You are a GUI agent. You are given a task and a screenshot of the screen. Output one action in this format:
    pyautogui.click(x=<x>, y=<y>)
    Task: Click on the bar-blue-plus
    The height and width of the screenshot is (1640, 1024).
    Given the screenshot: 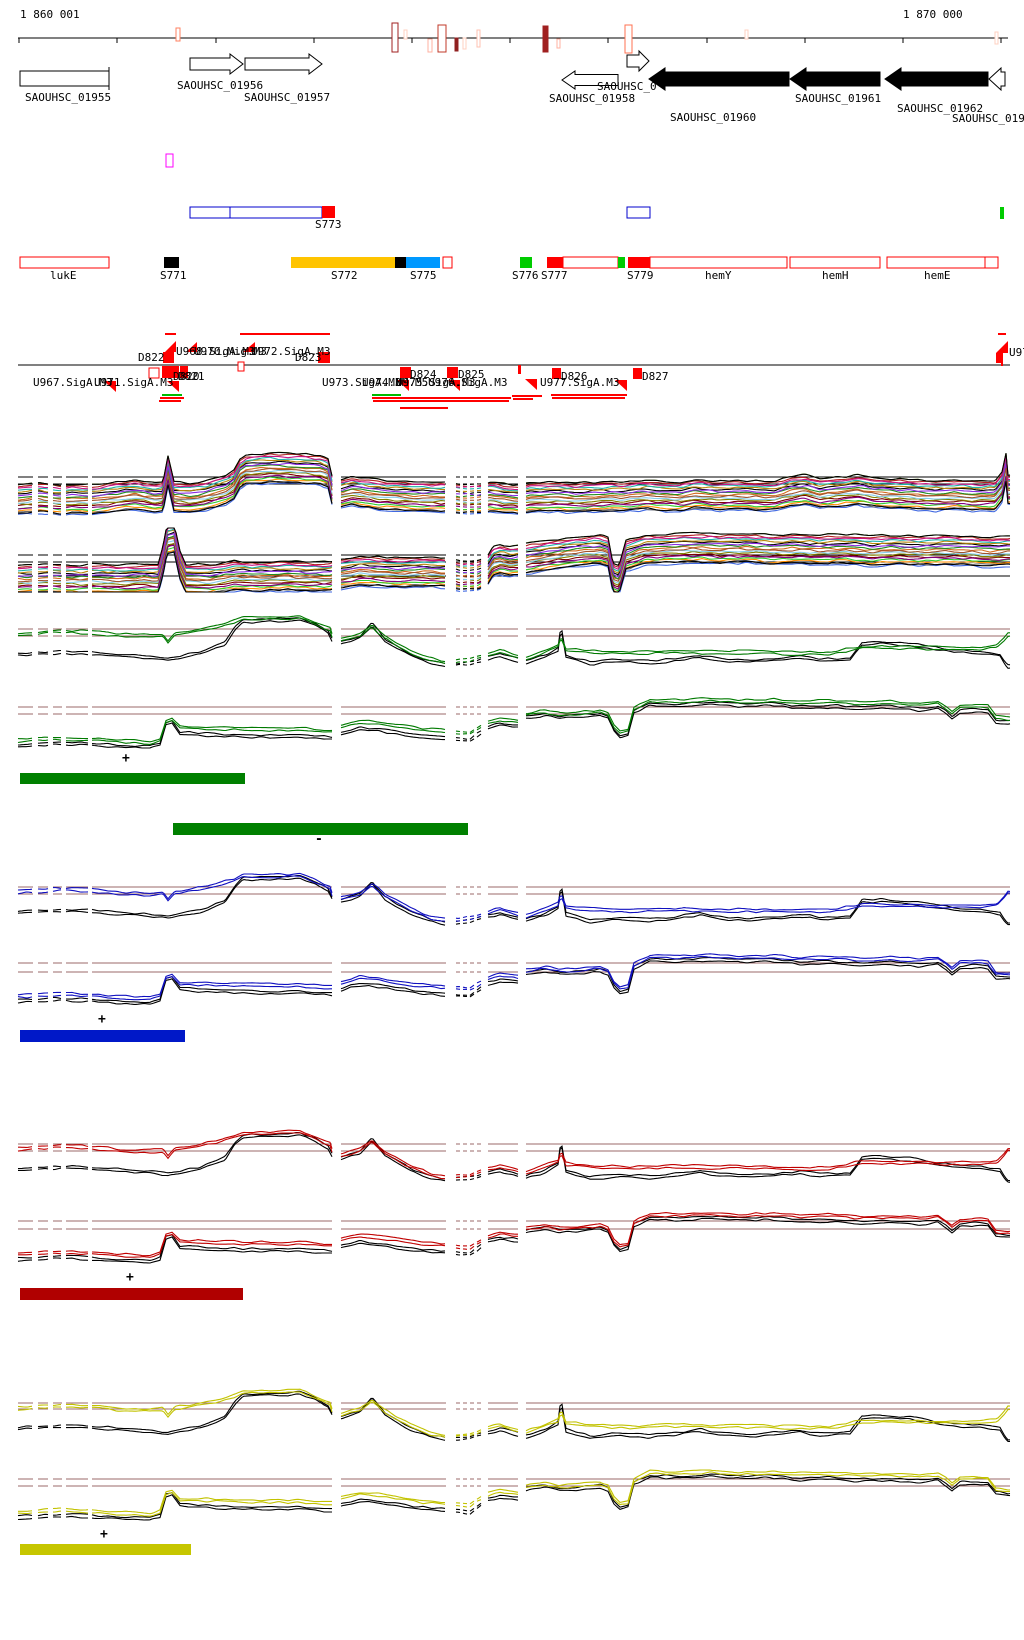 What is the action you would take?
    pyautogui.click(x=102, y=1036)
    